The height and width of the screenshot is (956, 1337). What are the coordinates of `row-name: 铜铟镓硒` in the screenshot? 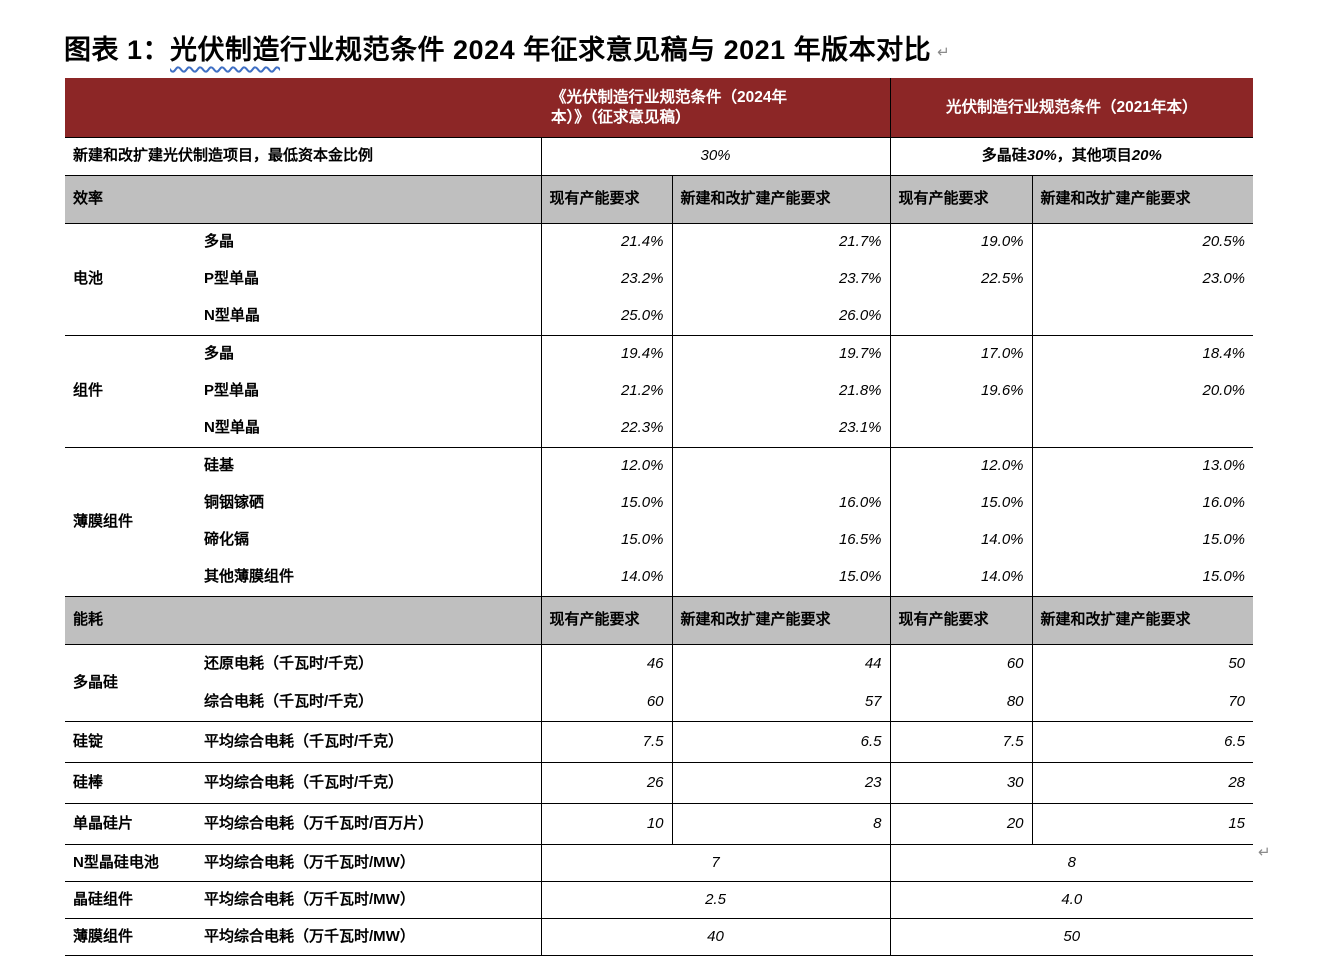 It's located at (234, 503).